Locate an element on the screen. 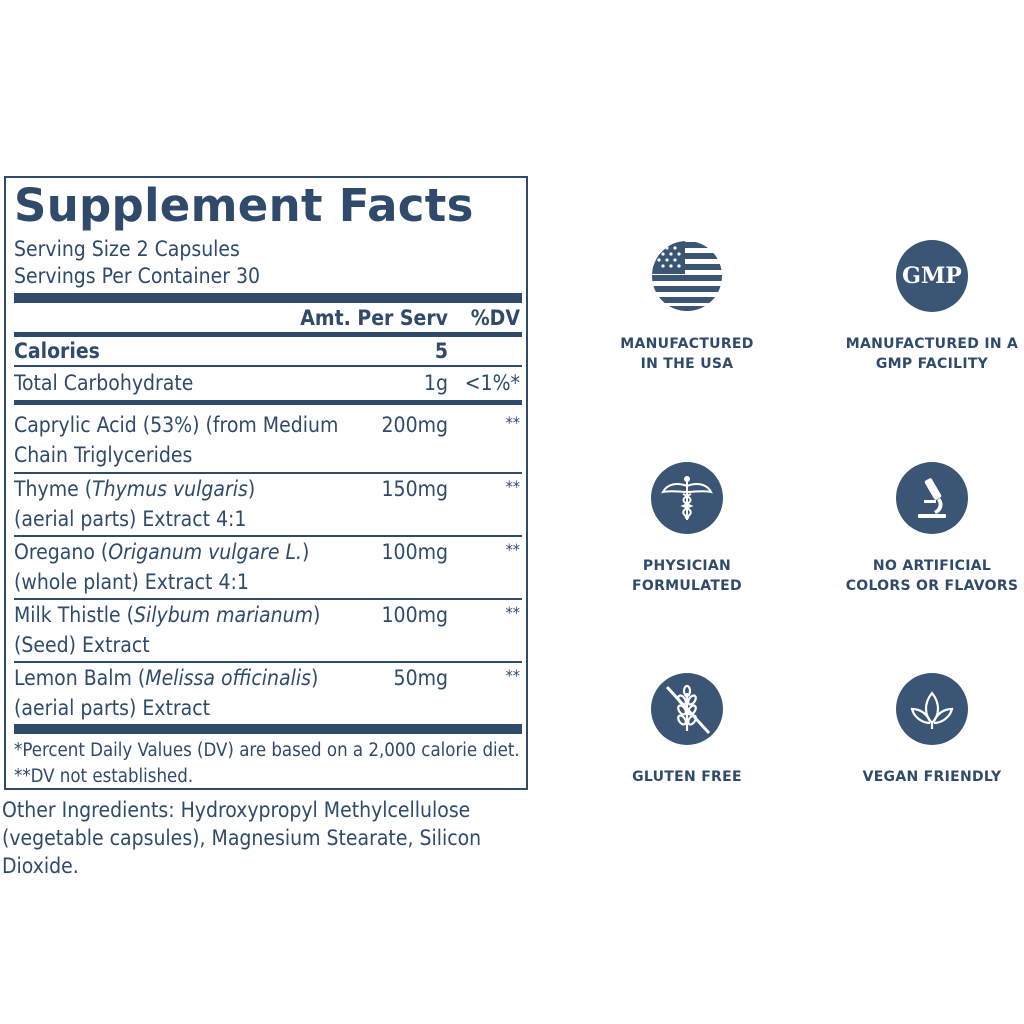 The image size is (1024, 1024). thick-divider-top is located at coordinates (268, 298).